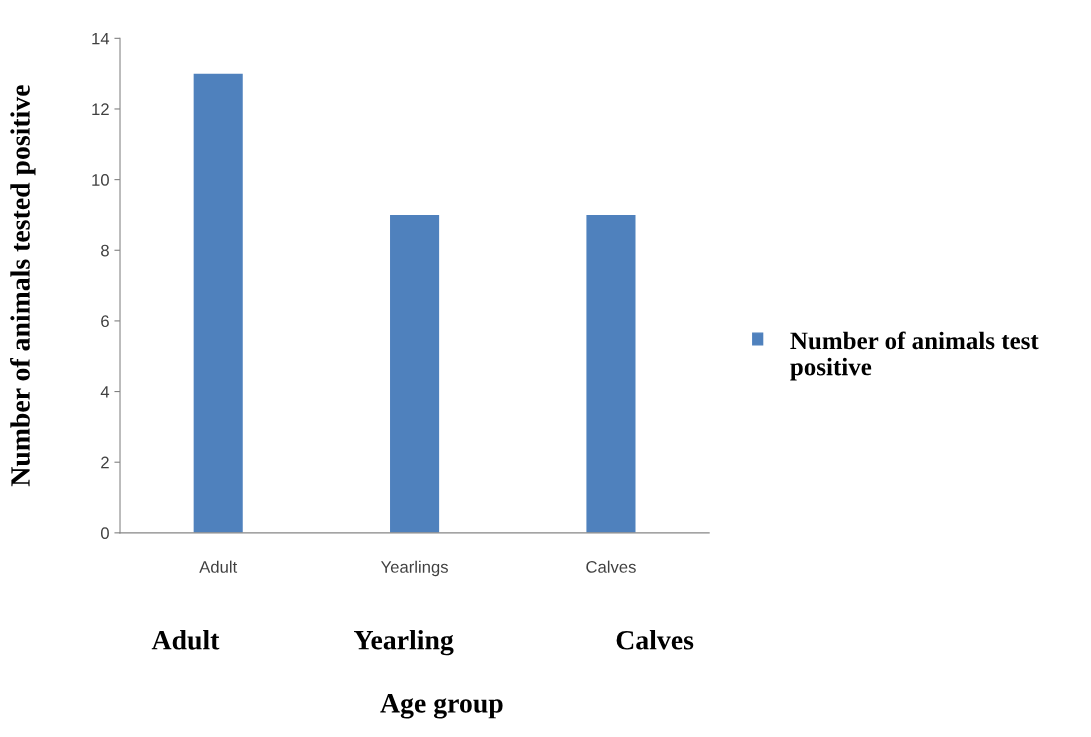  I want to click on text: Calves, so click(655, 640).